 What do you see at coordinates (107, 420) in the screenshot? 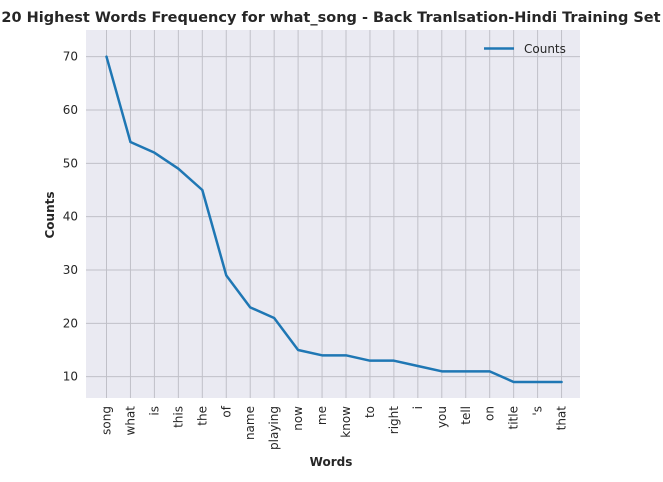
I see `x-tick-label: song` at bounding box center [107, 420].